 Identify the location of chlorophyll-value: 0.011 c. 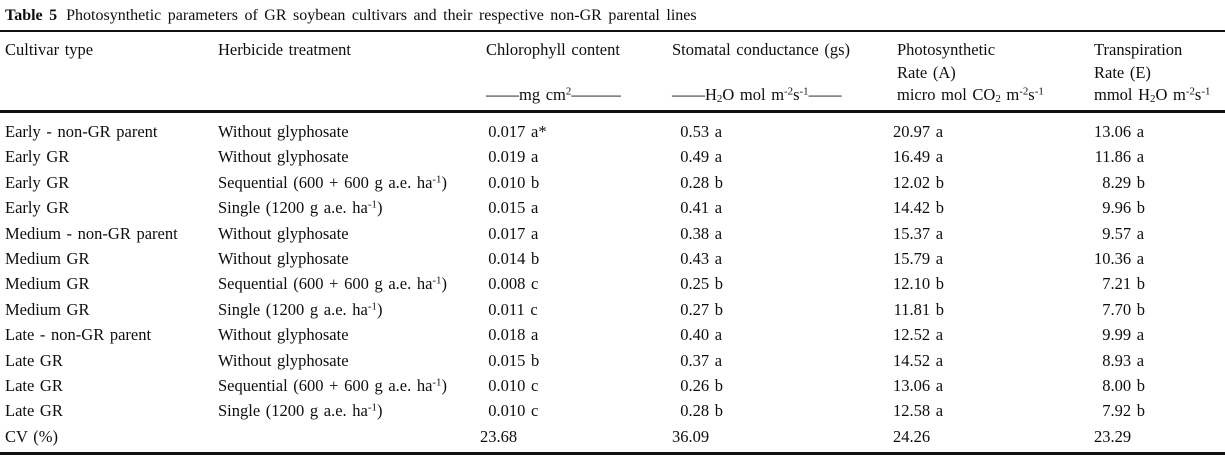
(513, 309).